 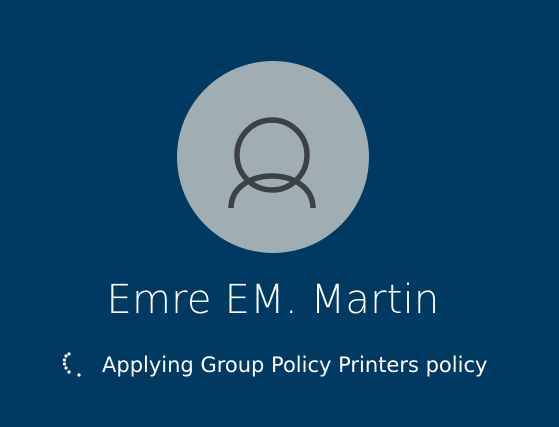 What do you see at coordinates (71, 364) in the screenshot?
I see `loading-spinner-icon` at bounding box center [71, 364].